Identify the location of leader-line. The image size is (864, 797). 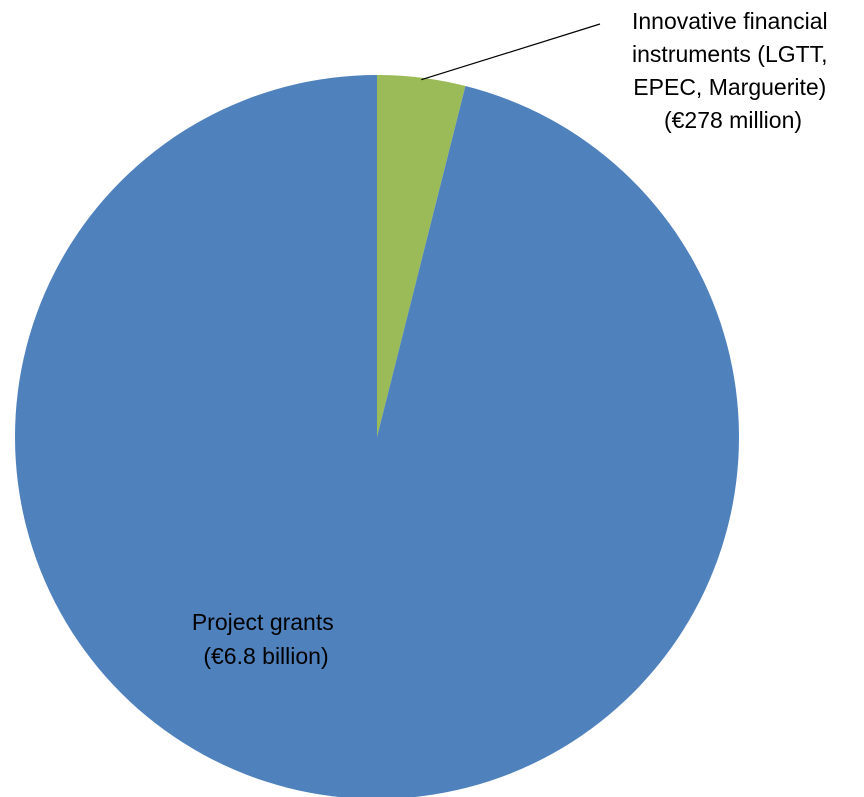
(511, 52).